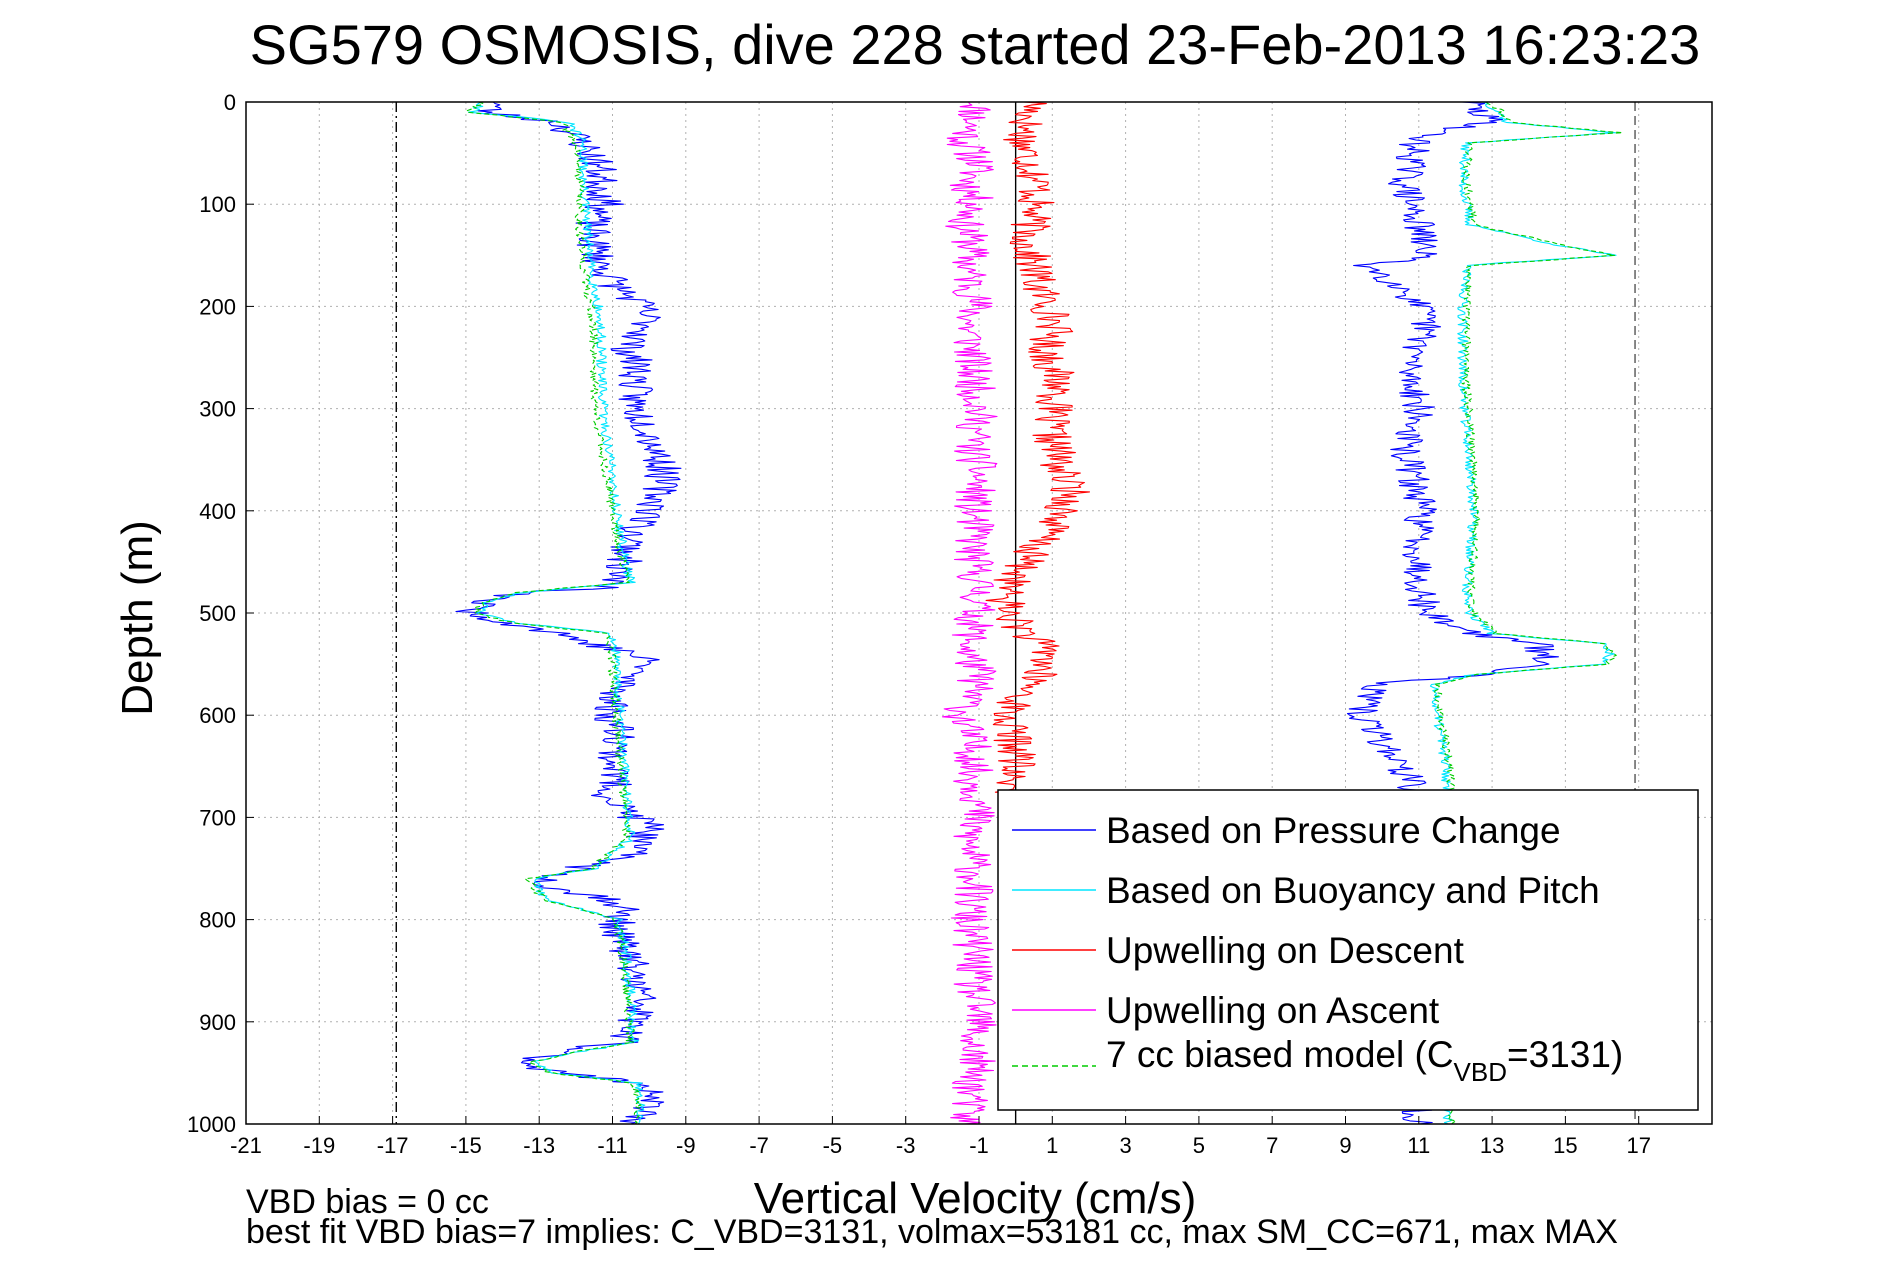  I want to click on x-axis-label: Vertical Velocity (cm/s), so click(975, 1198).